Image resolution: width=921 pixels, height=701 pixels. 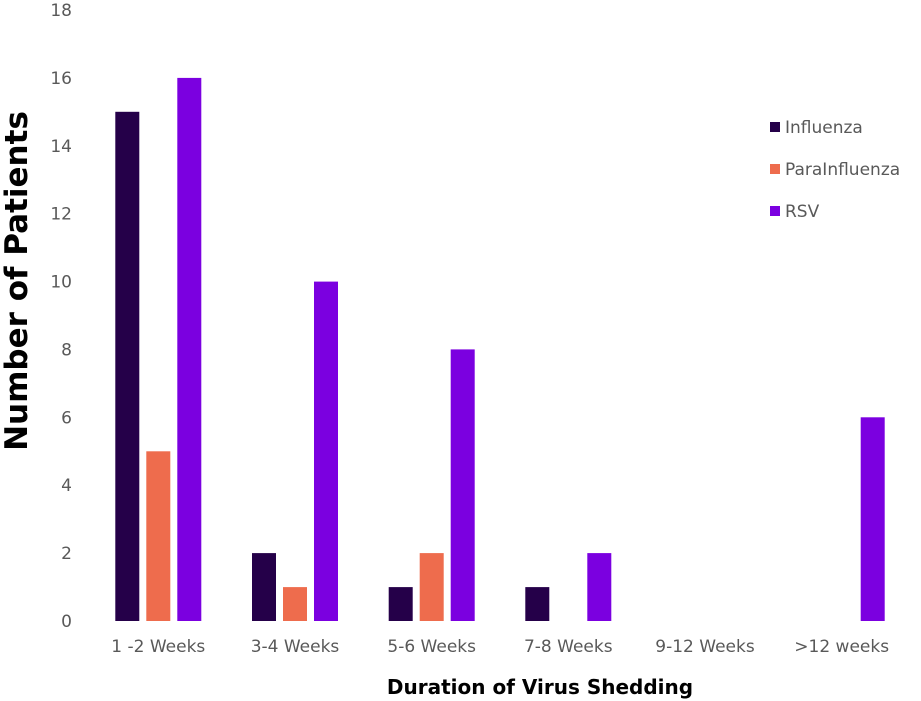 What do you see at coordinates (66, 350) in the screenshot?
I see `y-tick-label: 8` at bounding box center [66, 350].